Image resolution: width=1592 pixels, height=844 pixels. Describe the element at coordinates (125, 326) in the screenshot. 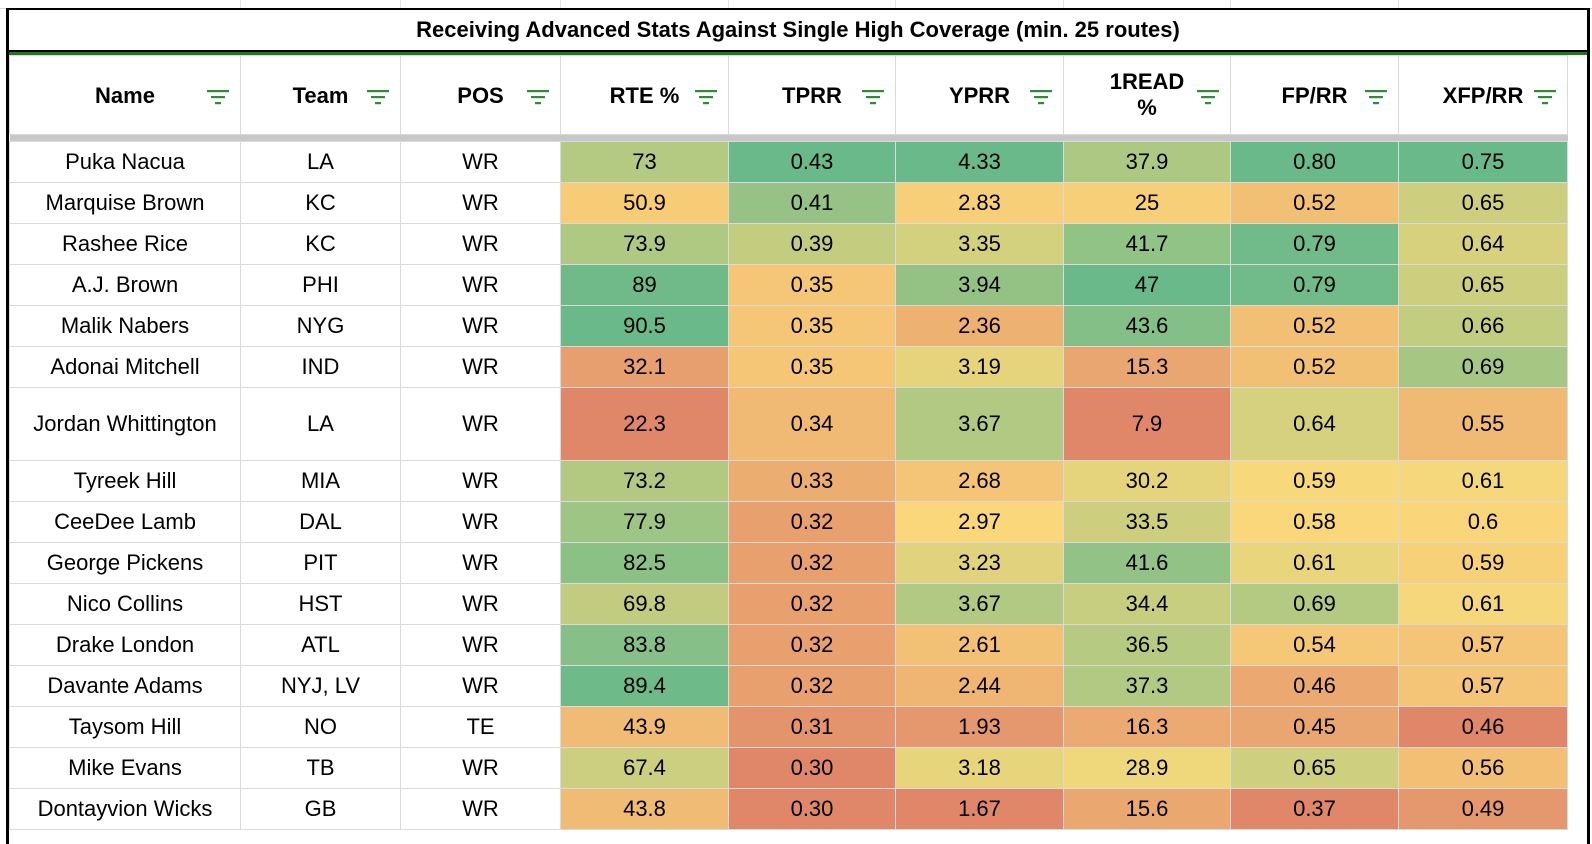

I see `cell-name: Malik Nabers` at that location.